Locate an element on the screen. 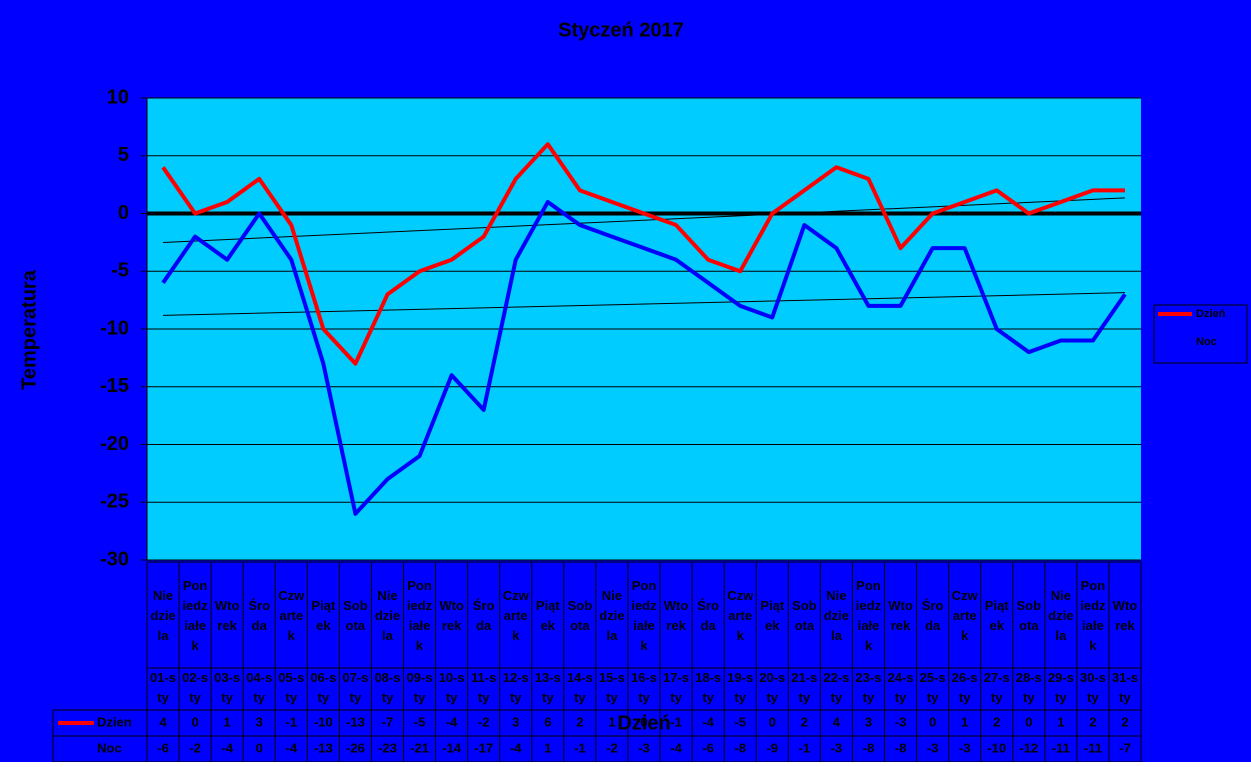  x-tick-label: 15-sty is located at coordinates (611, 687).